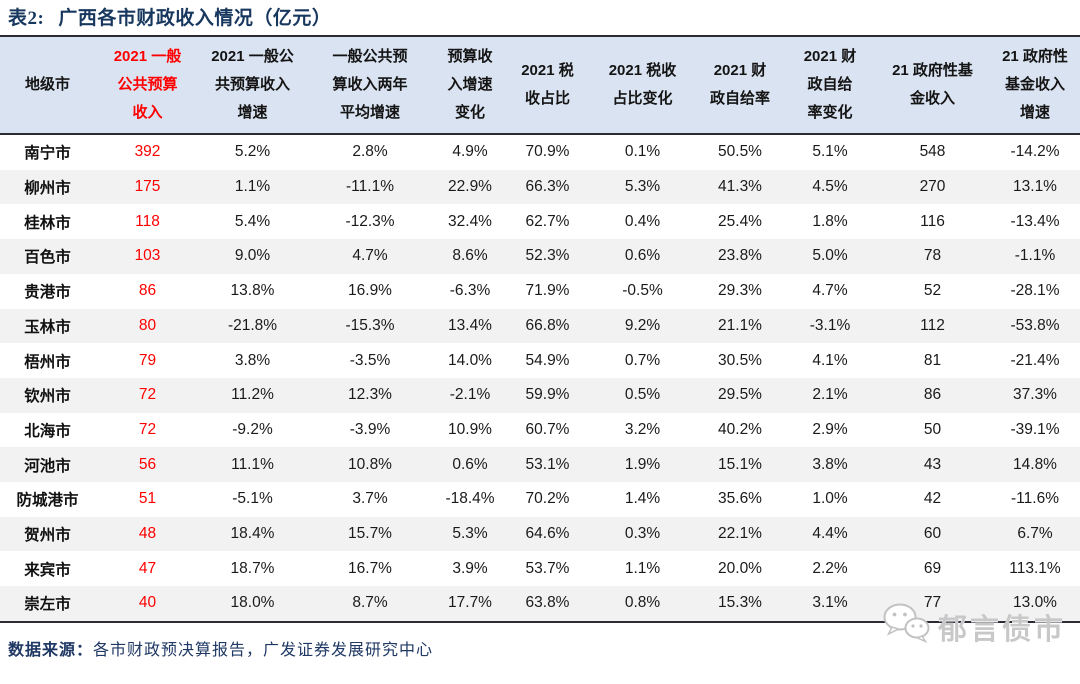 The image size is (1080, 684). What do you see at coordinates (932, 429) in the screenshot?
I see `value-cell: 50` at bounding box center [932, 429].